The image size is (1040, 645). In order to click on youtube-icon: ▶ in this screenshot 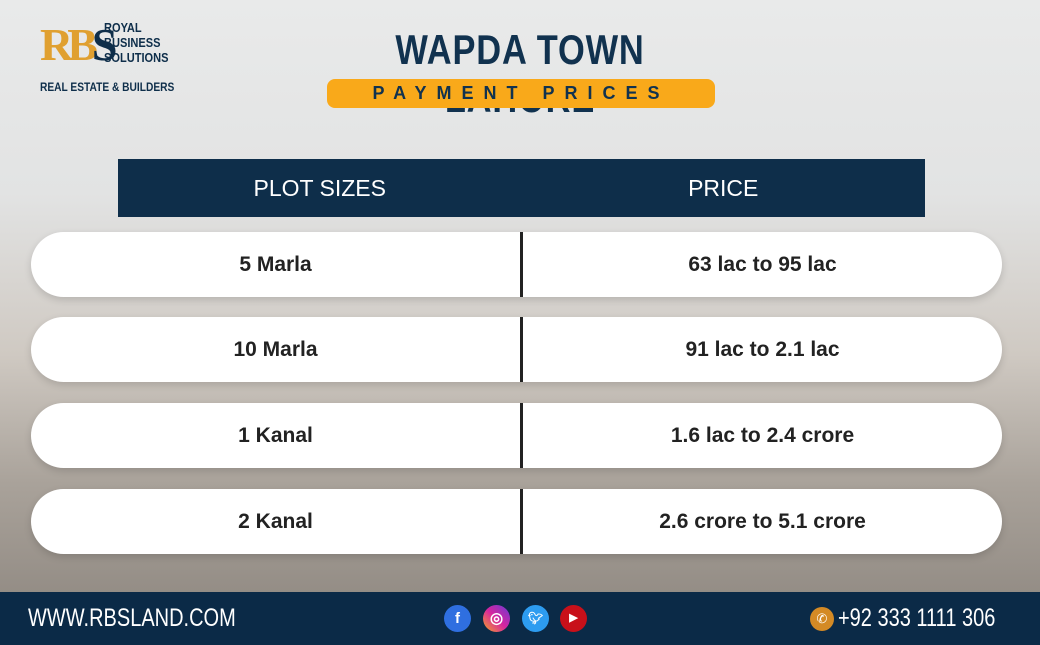, I will do `click(573, 618)`.